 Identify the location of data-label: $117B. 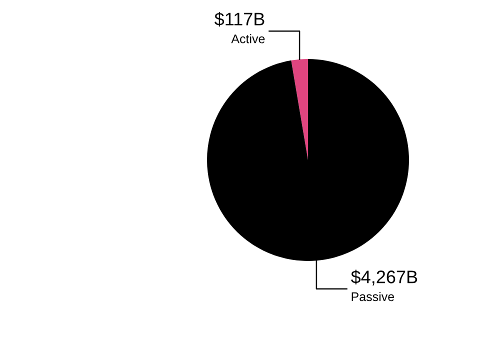
(239, 19).